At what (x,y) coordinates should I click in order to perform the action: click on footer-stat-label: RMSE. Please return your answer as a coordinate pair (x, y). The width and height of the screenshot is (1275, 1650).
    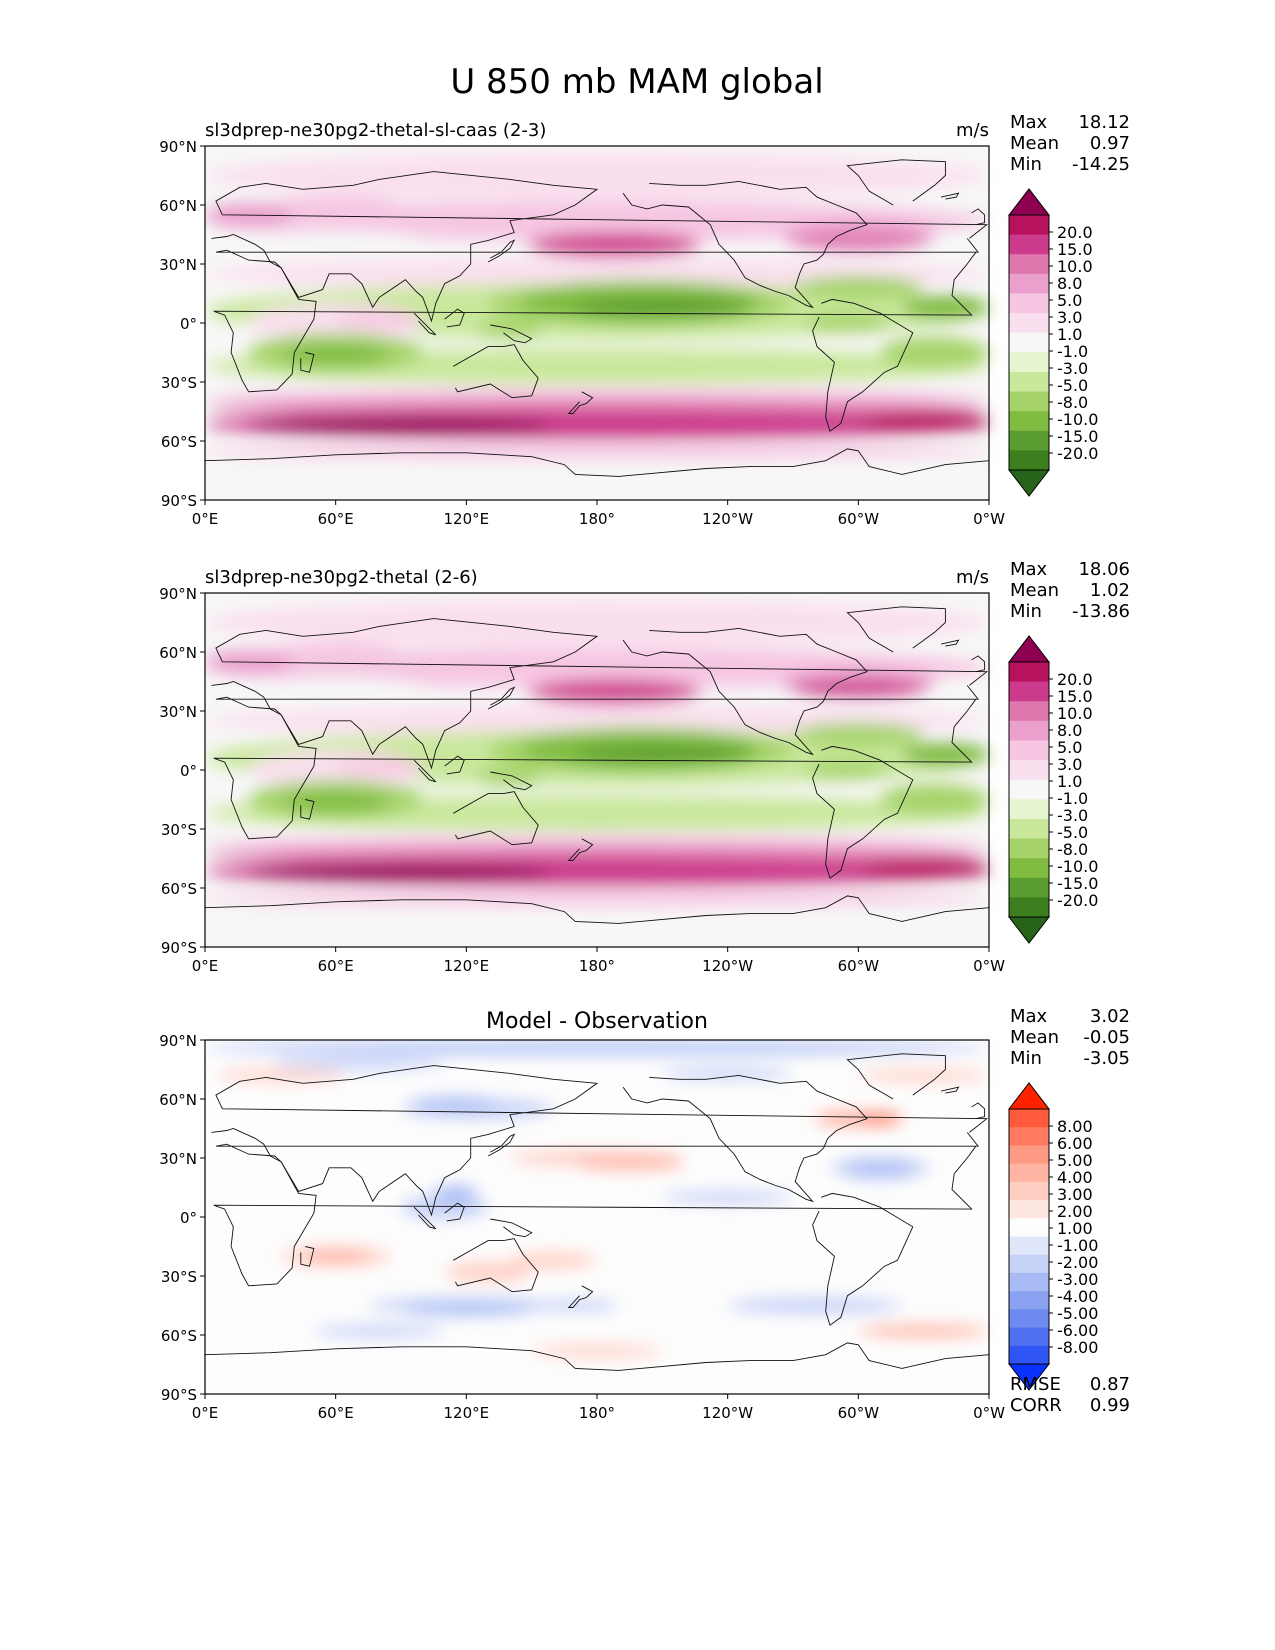
    Looking at the image, I should click on (1035, 1384).